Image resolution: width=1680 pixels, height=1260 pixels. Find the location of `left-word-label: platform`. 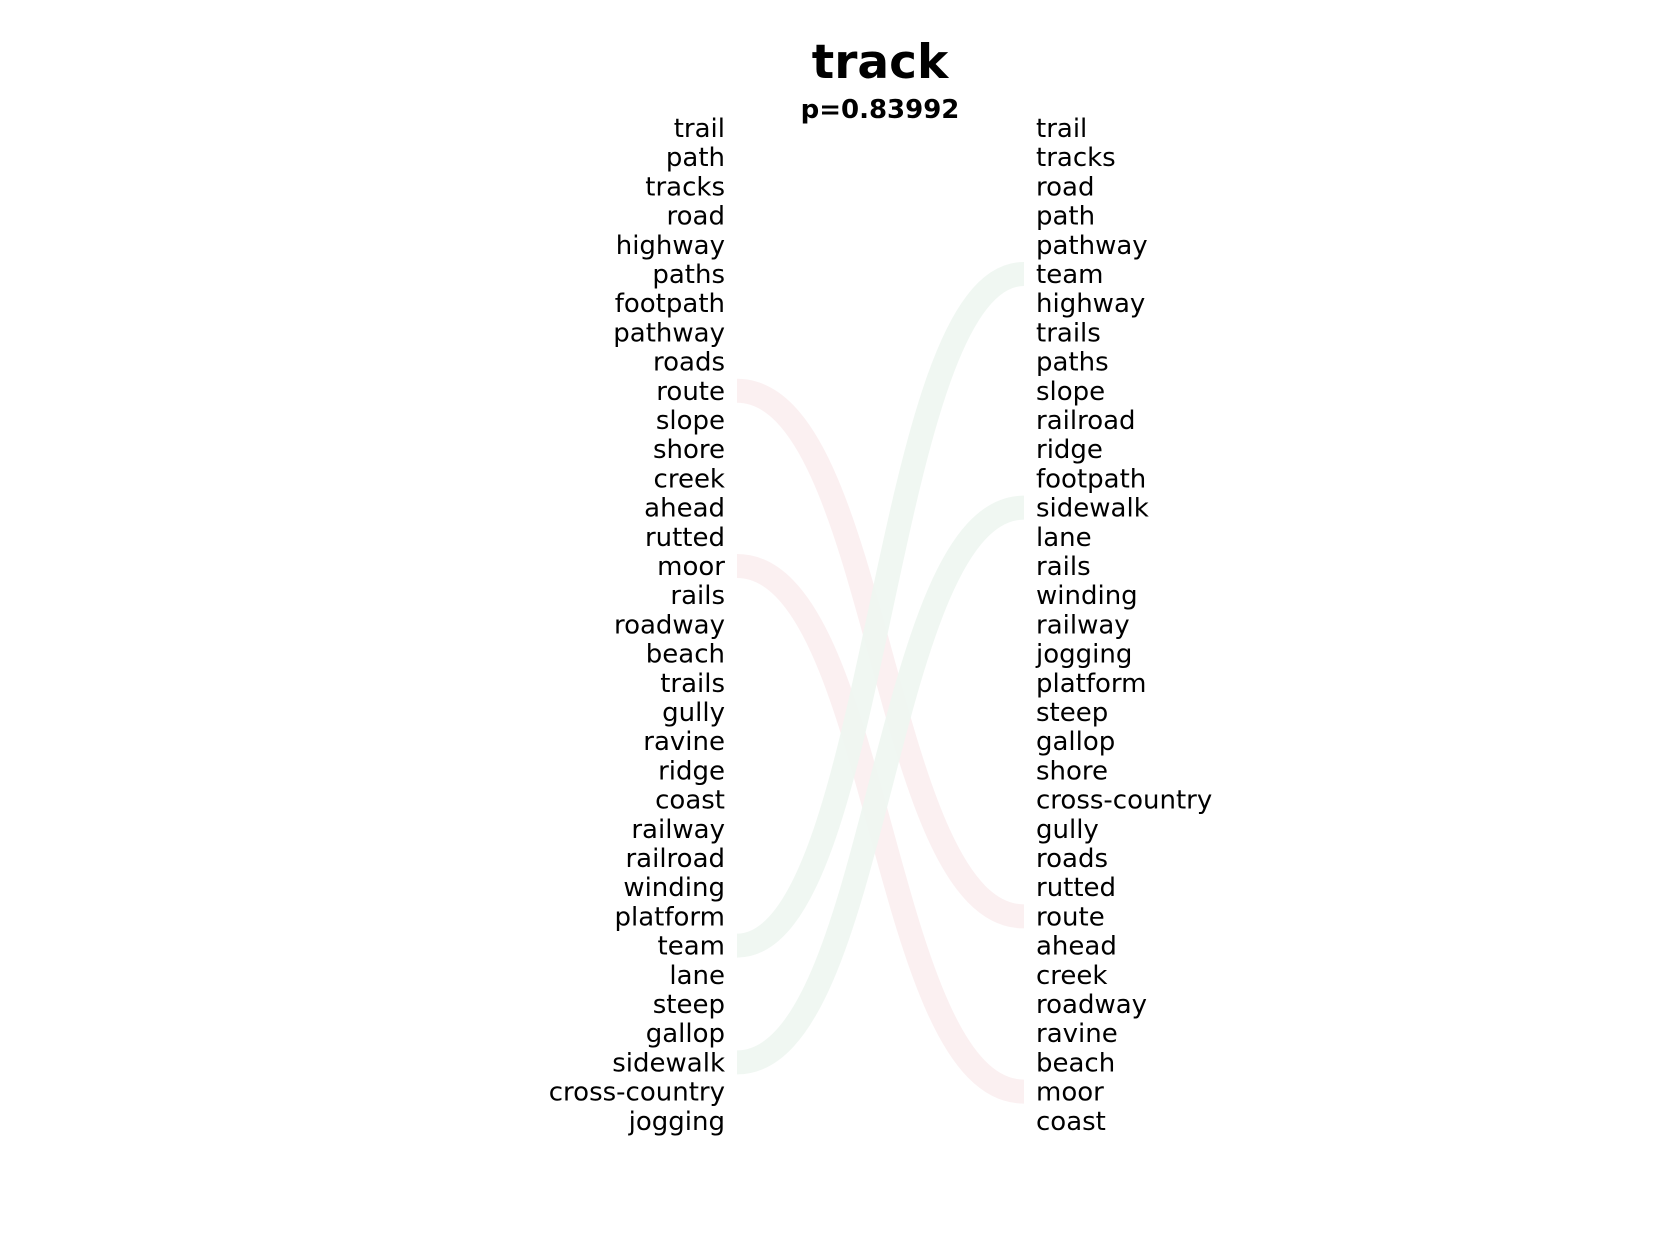

left-word-label: platform is located at coordinates (670, 917).